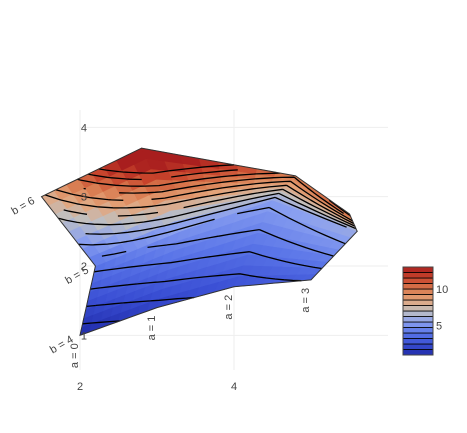  I want to click on colorbar-tick-label-1: 10, so click(442, 290).